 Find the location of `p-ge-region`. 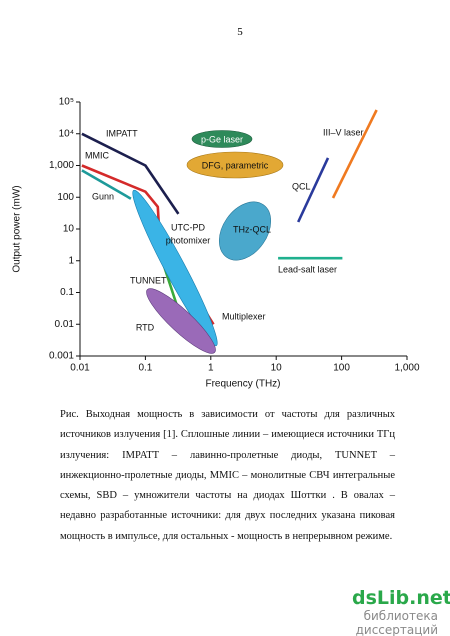

p-ge-region is located at coordinates (222, 139).